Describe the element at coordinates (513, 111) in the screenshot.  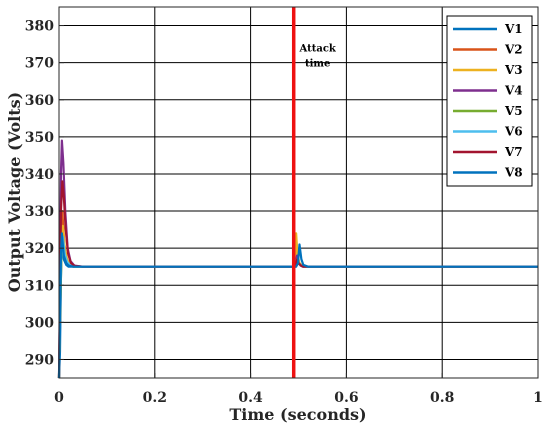
I see `legend-label: V5` at that location.